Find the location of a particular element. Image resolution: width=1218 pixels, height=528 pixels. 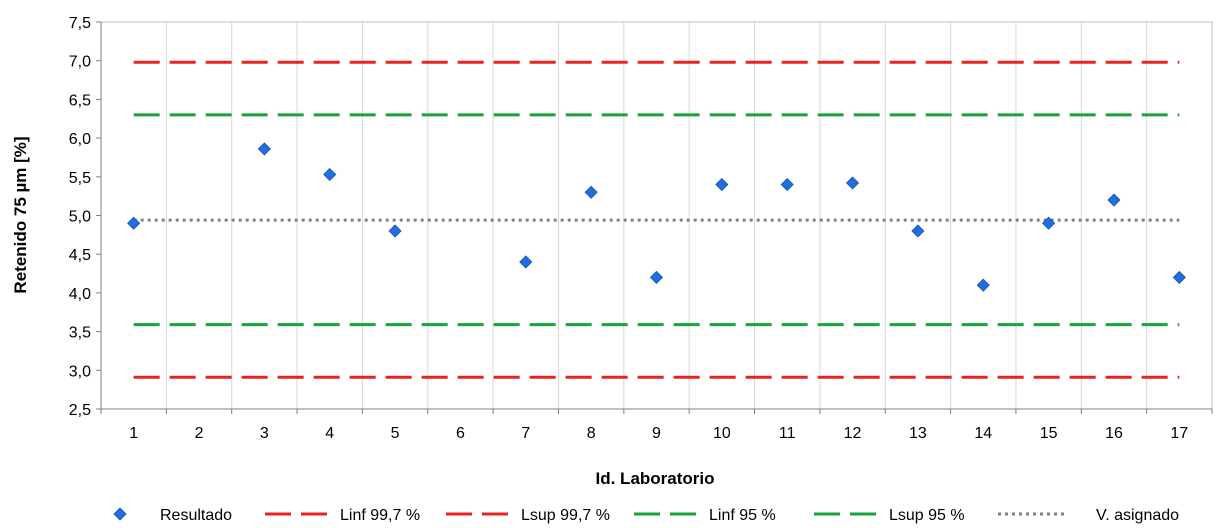

legend-item: Resultado is located at coordinates (172, 515).